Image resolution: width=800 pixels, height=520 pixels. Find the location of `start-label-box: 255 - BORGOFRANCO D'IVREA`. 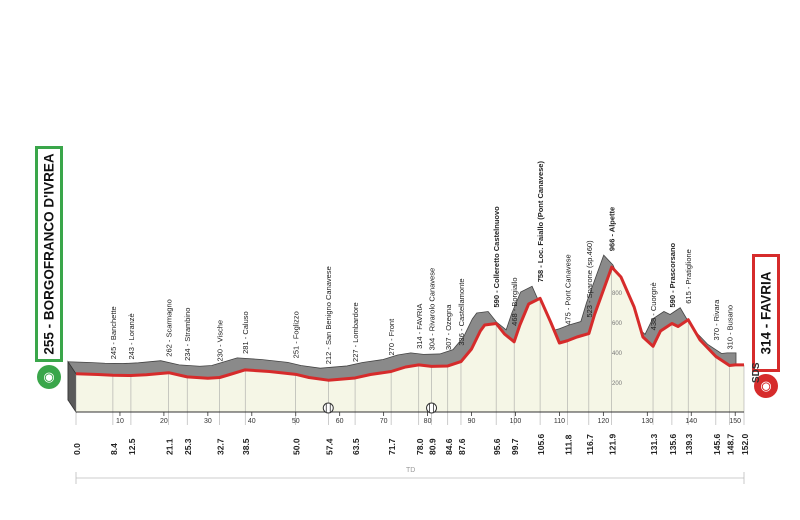

start-label-box: 255 - BORGOFRANCO D'IVREA is located at coordinates (49, 254).